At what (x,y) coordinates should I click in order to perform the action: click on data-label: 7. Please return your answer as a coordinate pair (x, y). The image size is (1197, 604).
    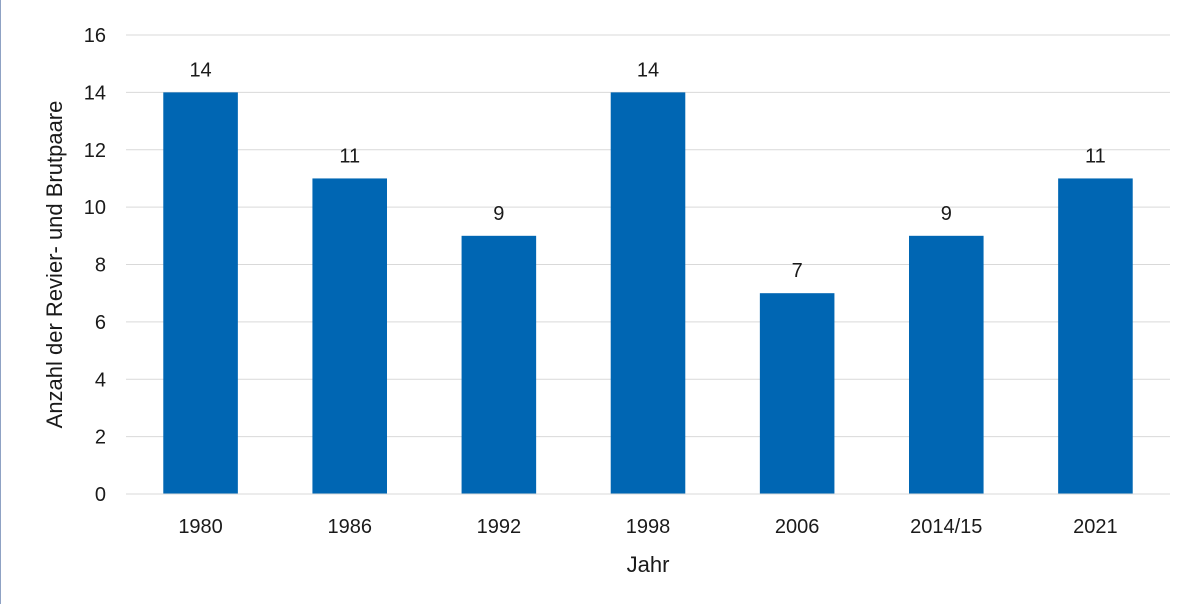
    Looking at the image, I should click on (797, 271).